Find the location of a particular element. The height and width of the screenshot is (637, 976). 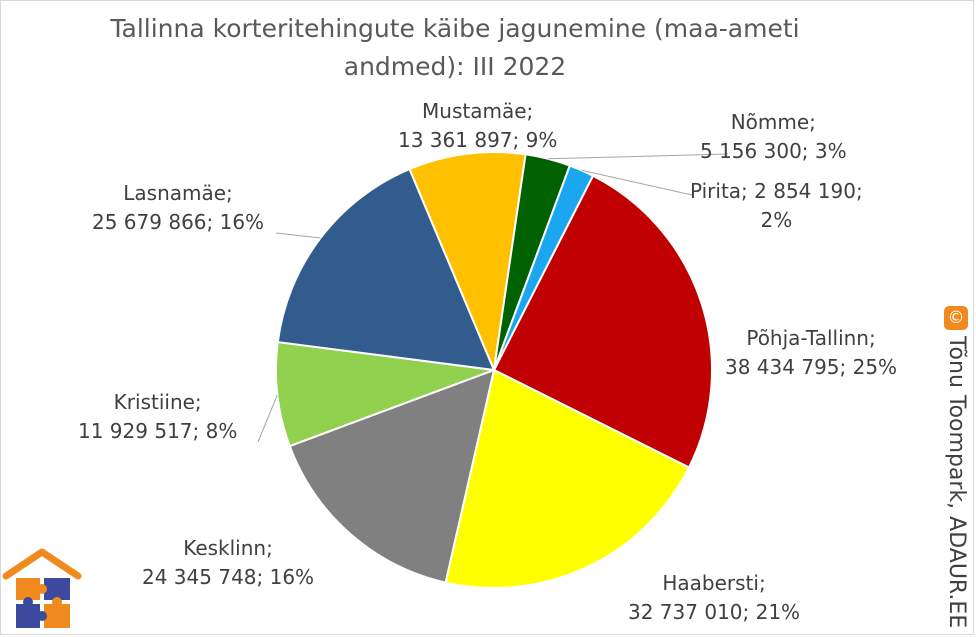

data-label-pohja-tallinn: Põhja-Tallinn; 38 434 795; 25% is located at coordinates (811, 353).